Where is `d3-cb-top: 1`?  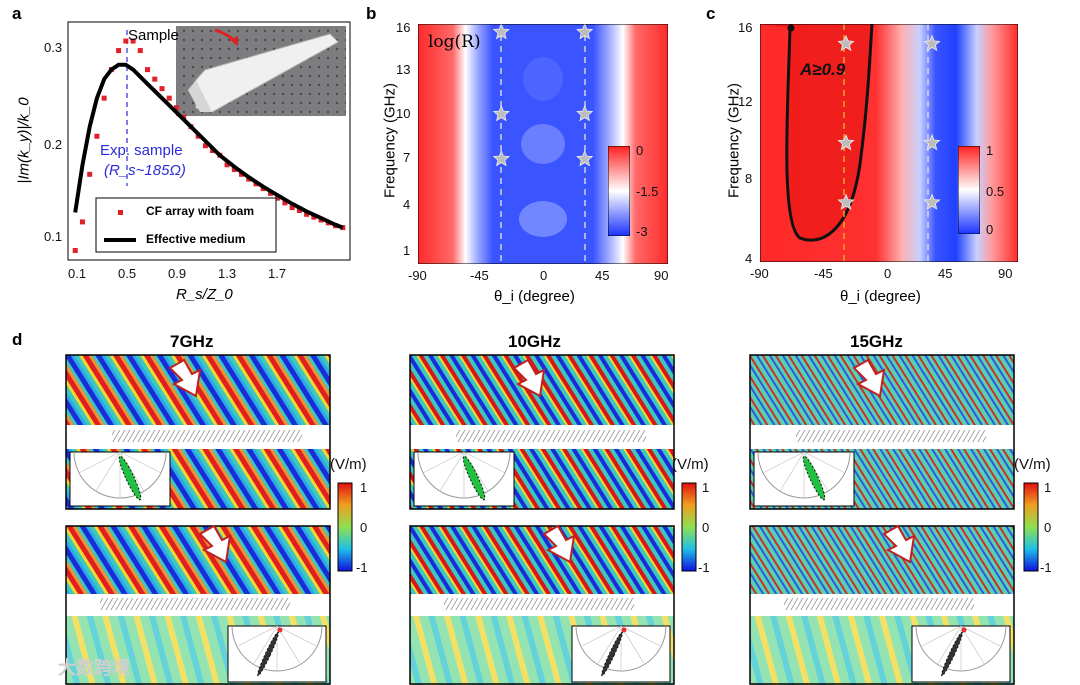 d3-cb-top: 1 is located at coordinates (1048, 487).